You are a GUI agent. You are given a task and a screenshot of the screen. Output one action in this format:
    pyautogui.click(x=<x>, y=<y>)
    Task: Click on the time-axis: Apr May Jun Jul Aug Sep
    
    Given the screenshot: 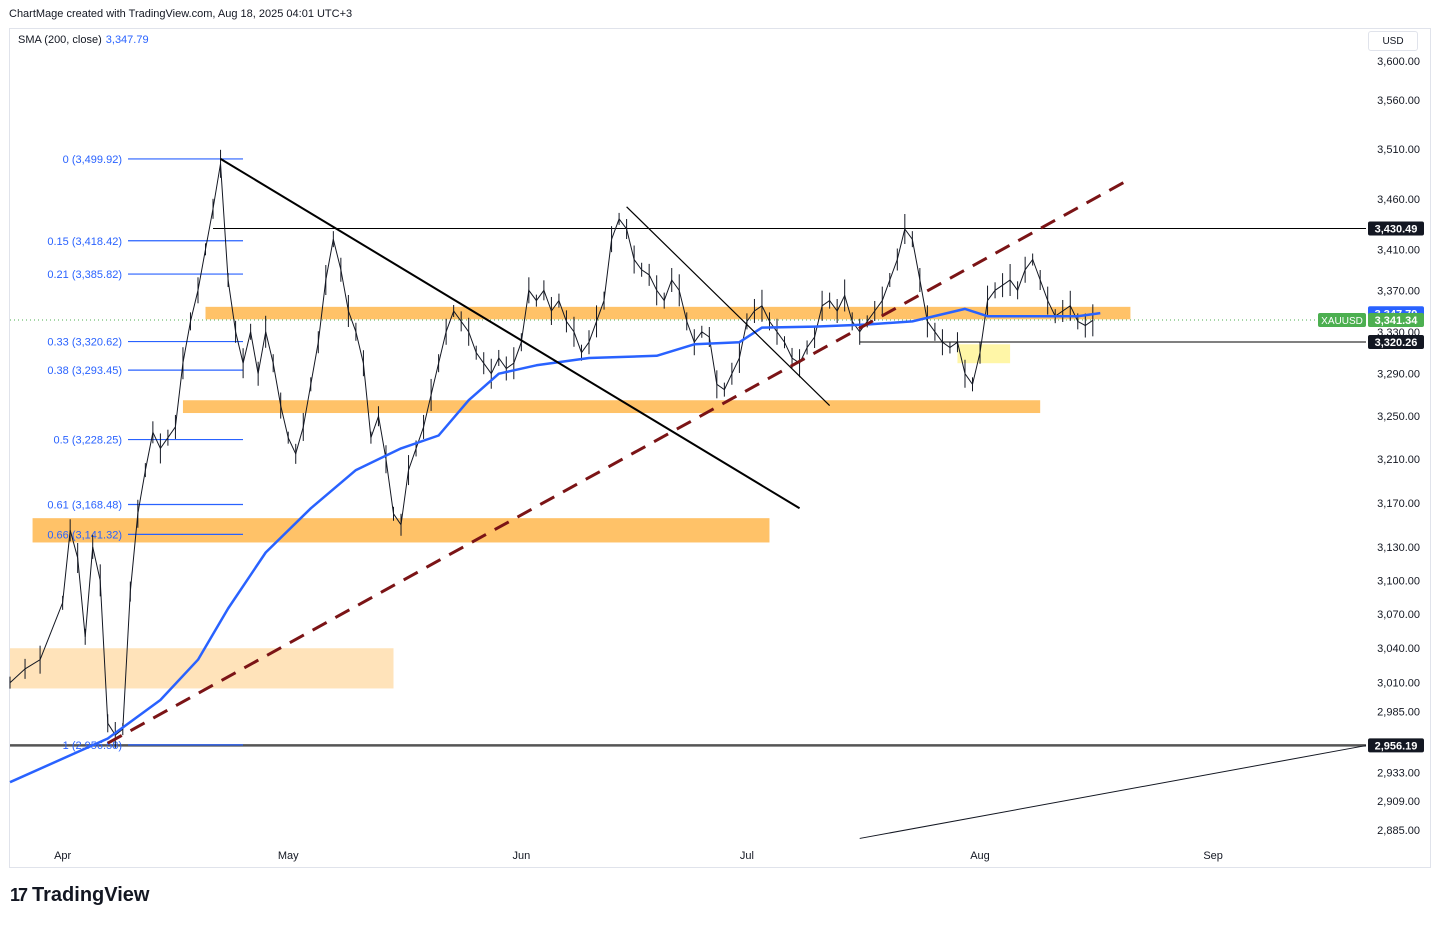 What is the action you would take?
    pyautogui.click(x=638, y=856)
    